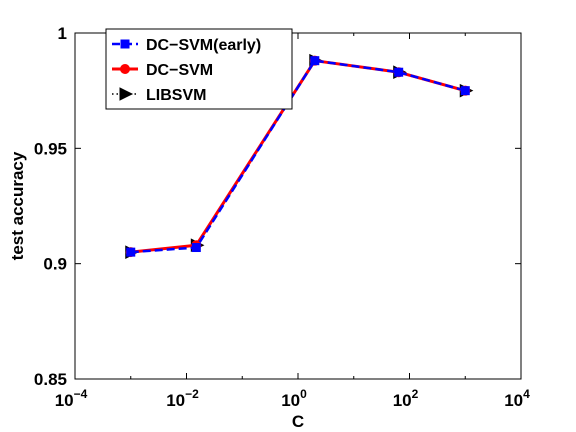  Describe the element at coordinates (179, 70) in the screenshot. I see `legend-label: DC−SVM` at that location.